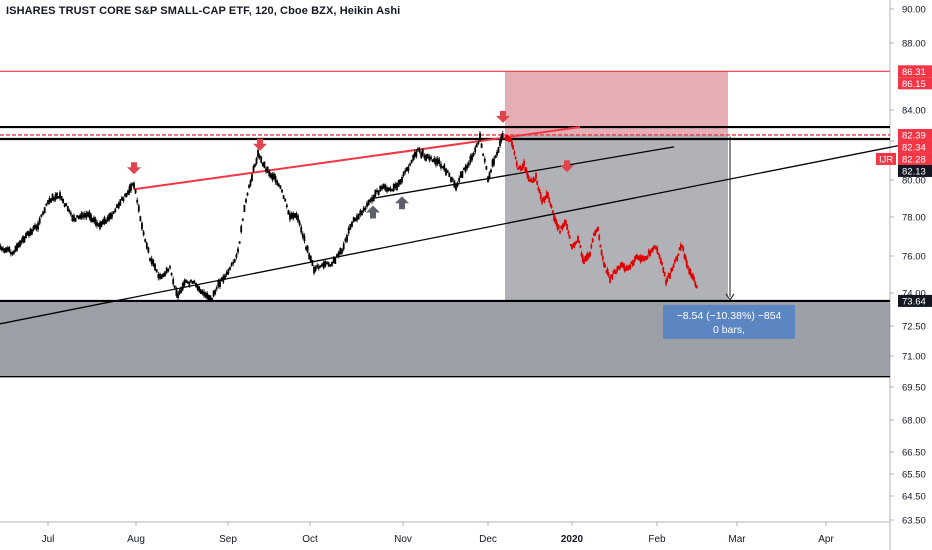  Describe the element at coordinates (445, 536) in the screenshot. I see `time-axis` at that location.